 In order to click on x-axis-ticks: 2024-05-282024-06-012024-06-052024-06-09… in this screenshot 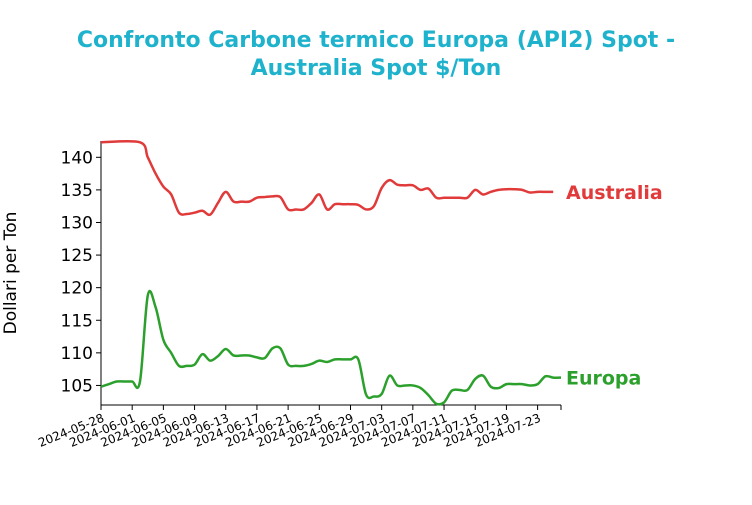, I will do `click(299, 427)`.